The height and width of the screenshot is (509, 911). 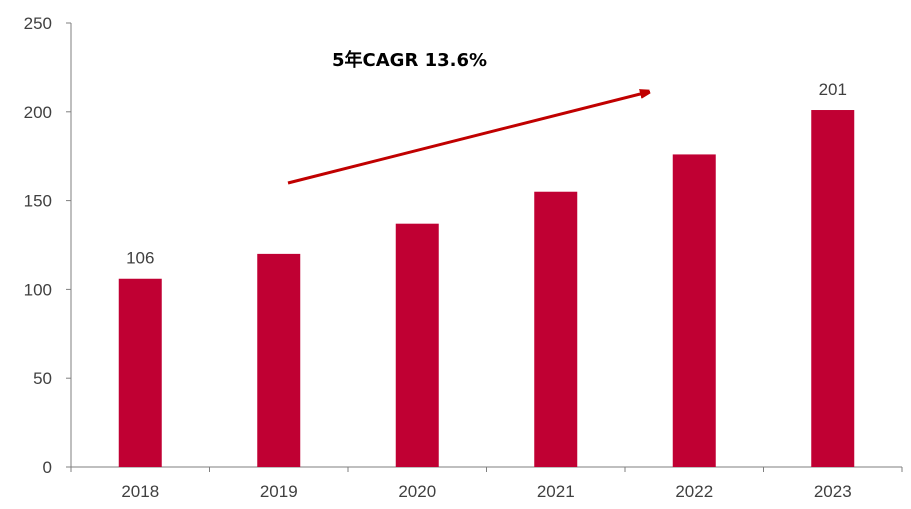 I want to click on x-tick-label: 2019, so click(x=279, y=491).